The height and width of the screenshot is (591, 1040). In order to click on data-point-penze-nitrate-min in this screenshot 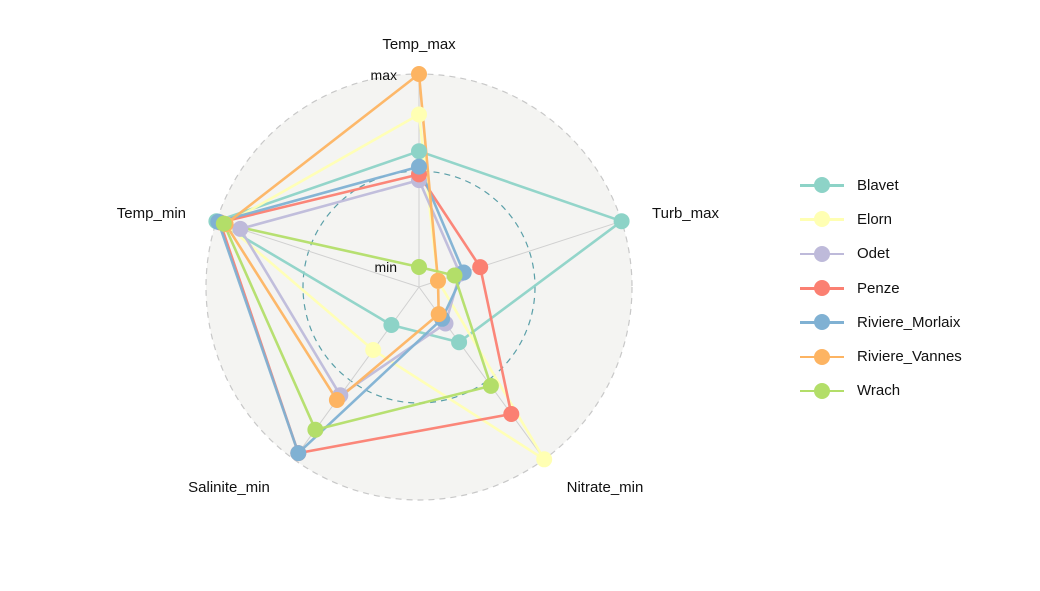, I will do `click(511, 414)`.